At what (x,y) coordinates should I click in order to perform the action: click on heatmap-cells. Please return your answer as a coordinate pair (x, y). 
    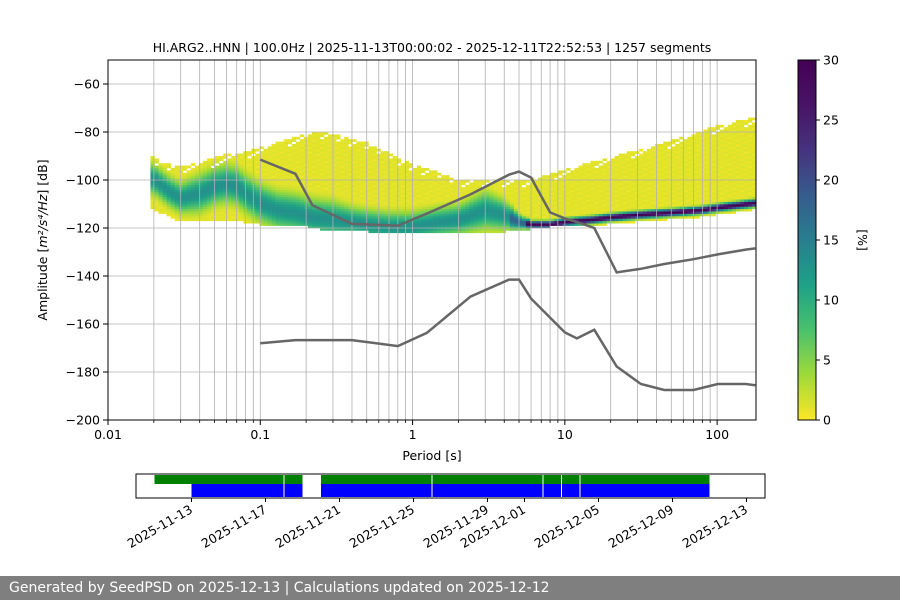
    Looking at the image, I should click on (453, 175).